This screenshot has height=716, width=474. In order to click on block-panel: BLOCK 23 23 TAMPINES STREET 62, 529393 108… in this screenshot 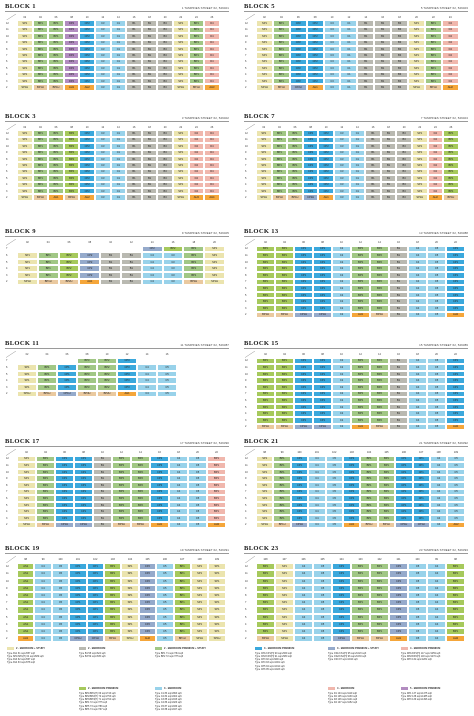, I will do `click(356, 594)`.